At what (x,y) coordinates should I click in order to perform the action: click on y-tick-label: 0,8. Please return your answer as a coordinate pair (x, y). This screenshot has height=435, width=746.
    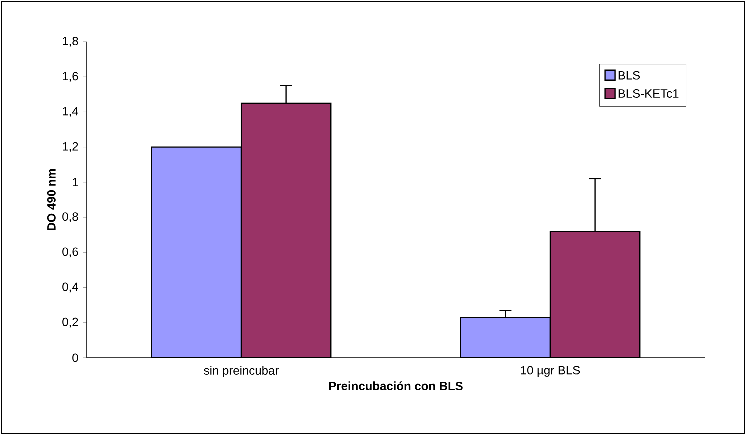
    Looking at the image, I should click on (70, 217).